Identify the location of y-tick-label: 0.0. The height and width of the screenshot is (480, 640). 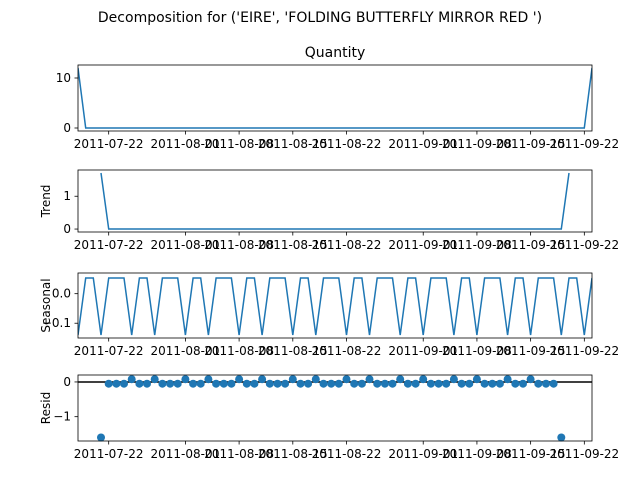
(61, 294).